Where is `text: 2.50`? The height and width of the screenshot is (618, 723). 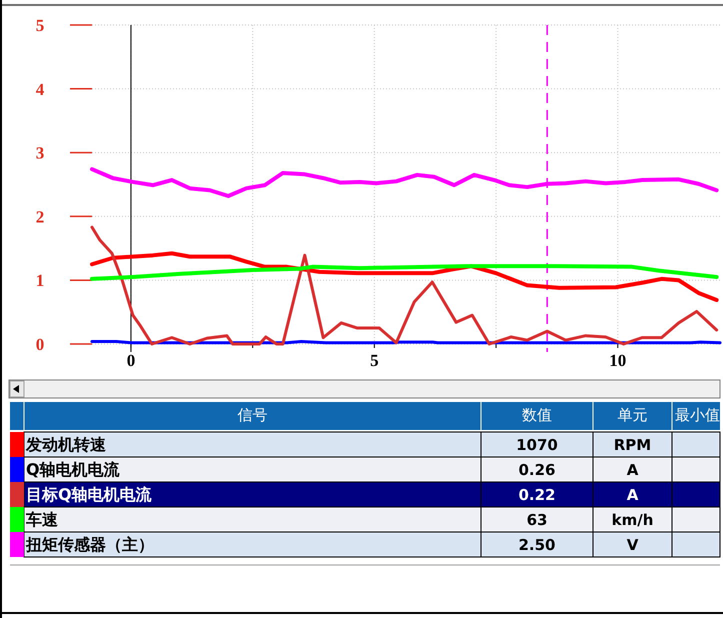
text: 2.50 is located at coordinates (537, 545).